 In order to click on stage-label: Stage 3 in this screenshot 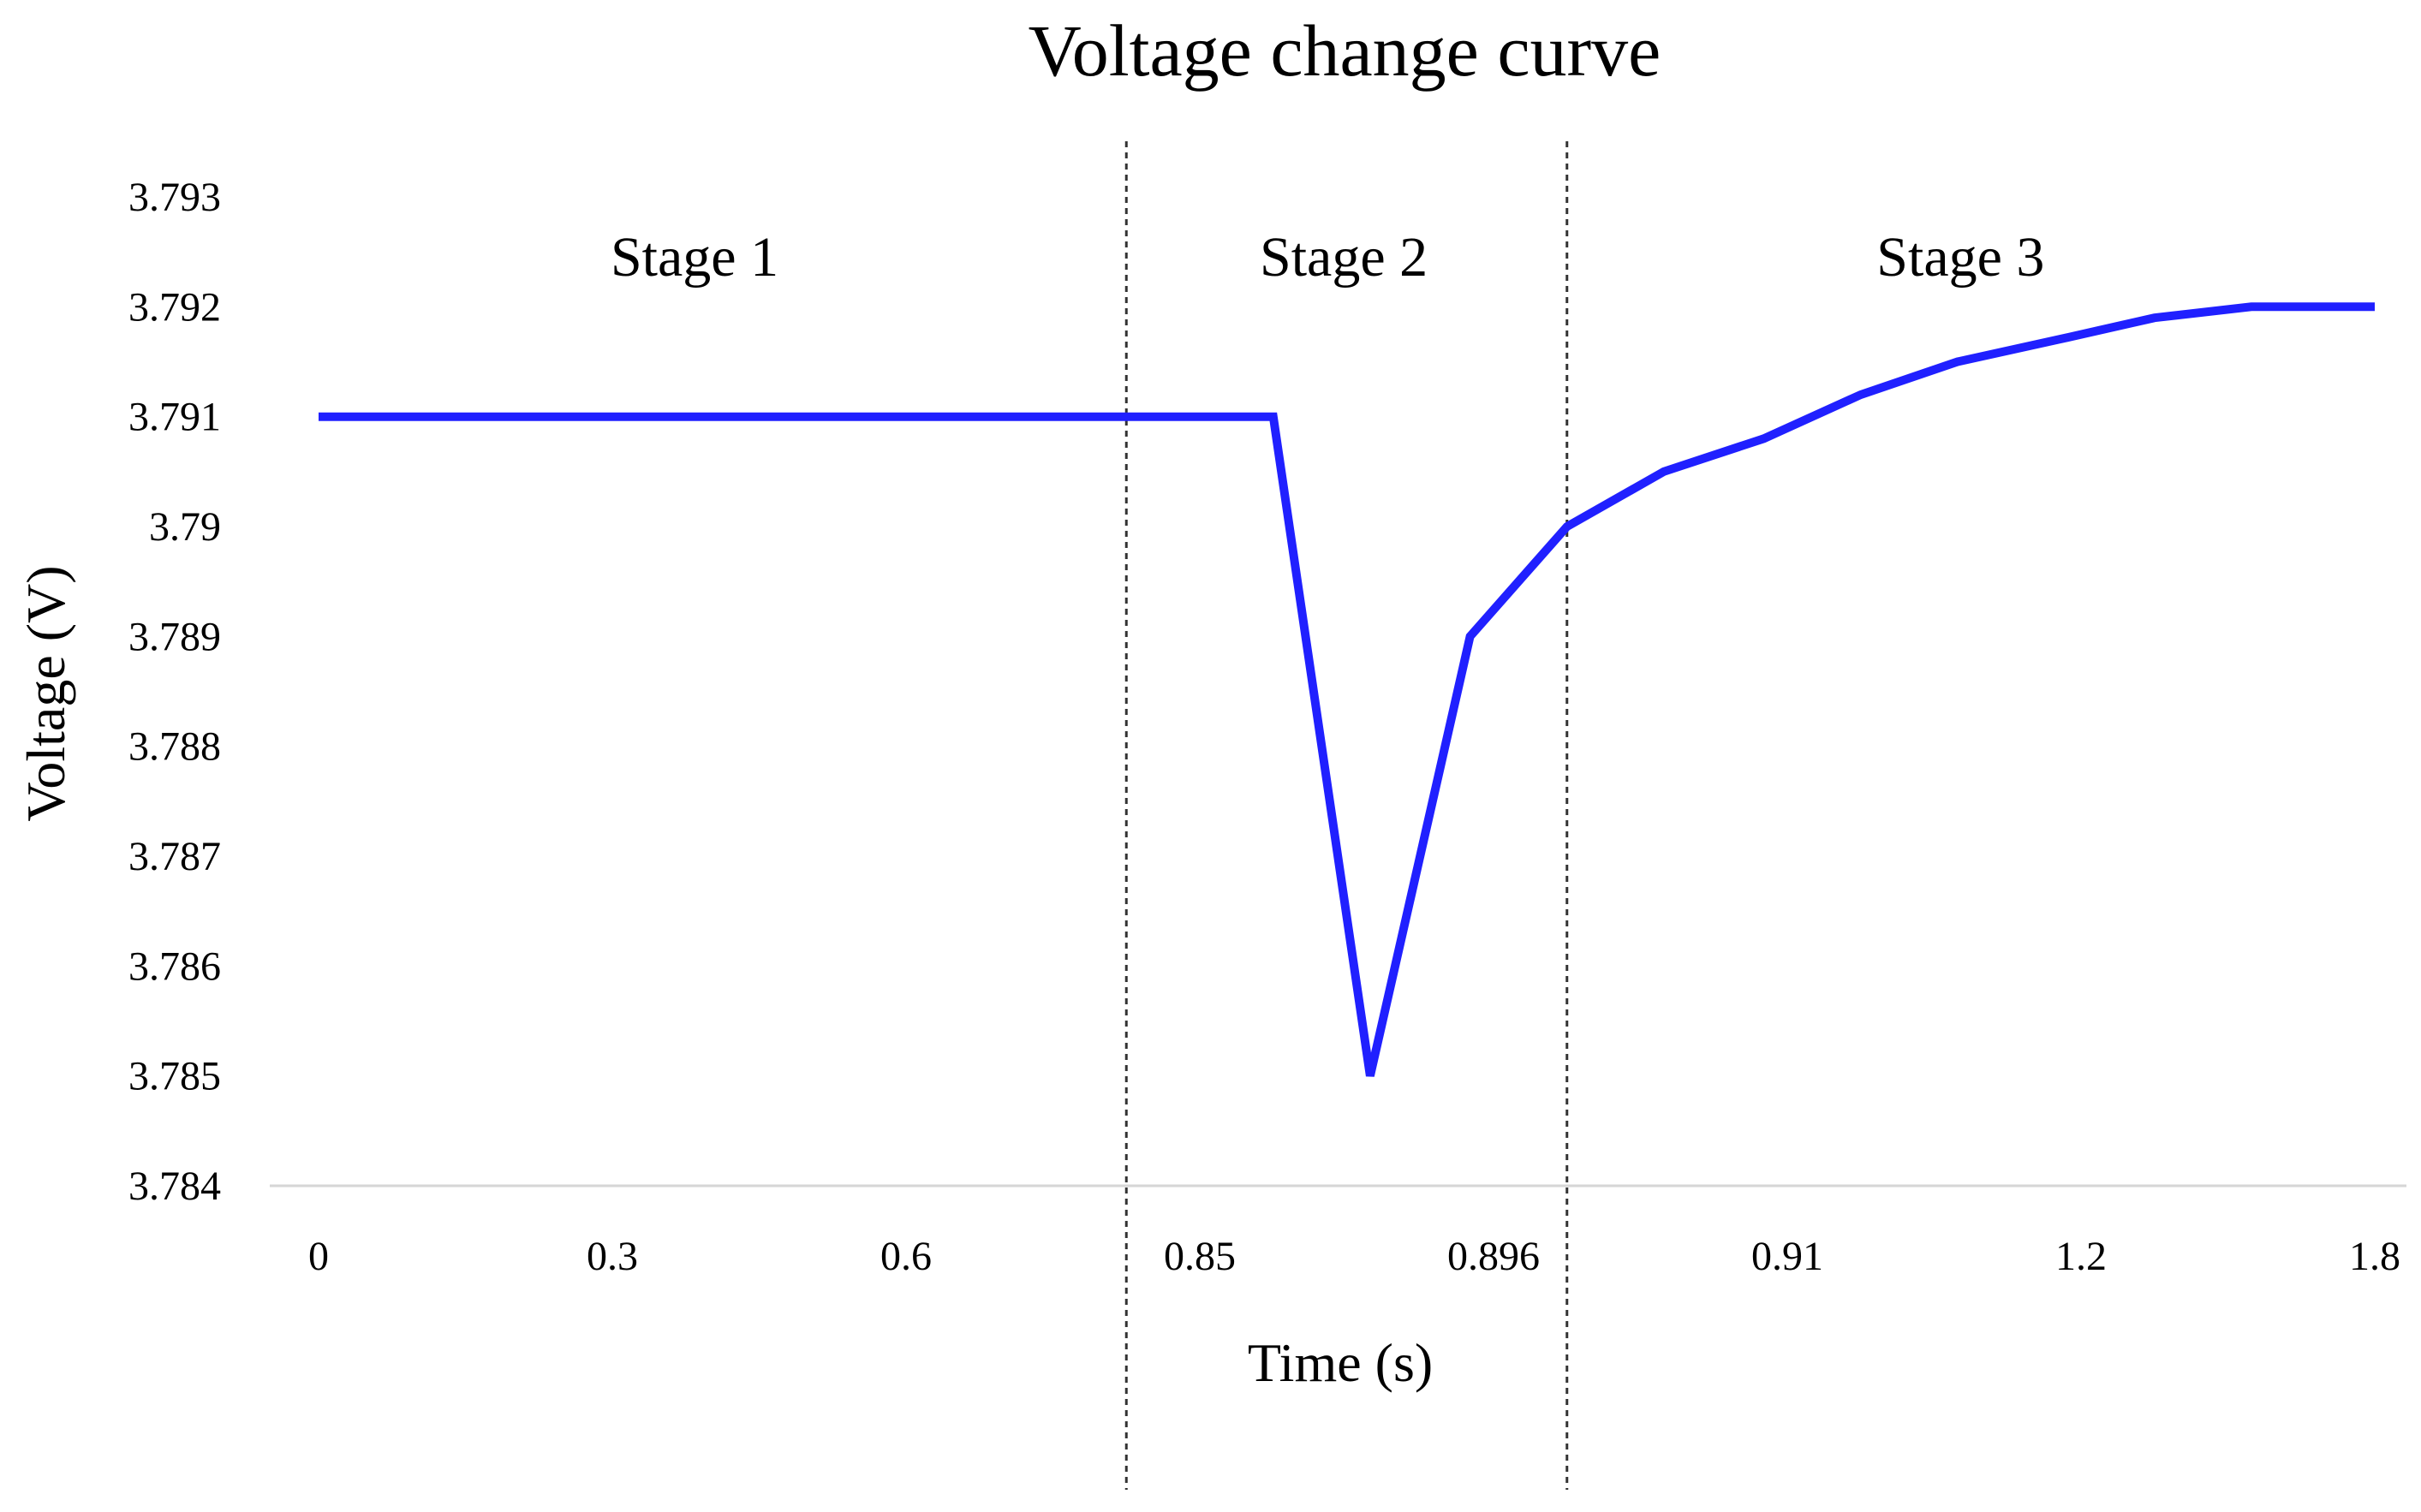, I will do `click(1960, 257)`.